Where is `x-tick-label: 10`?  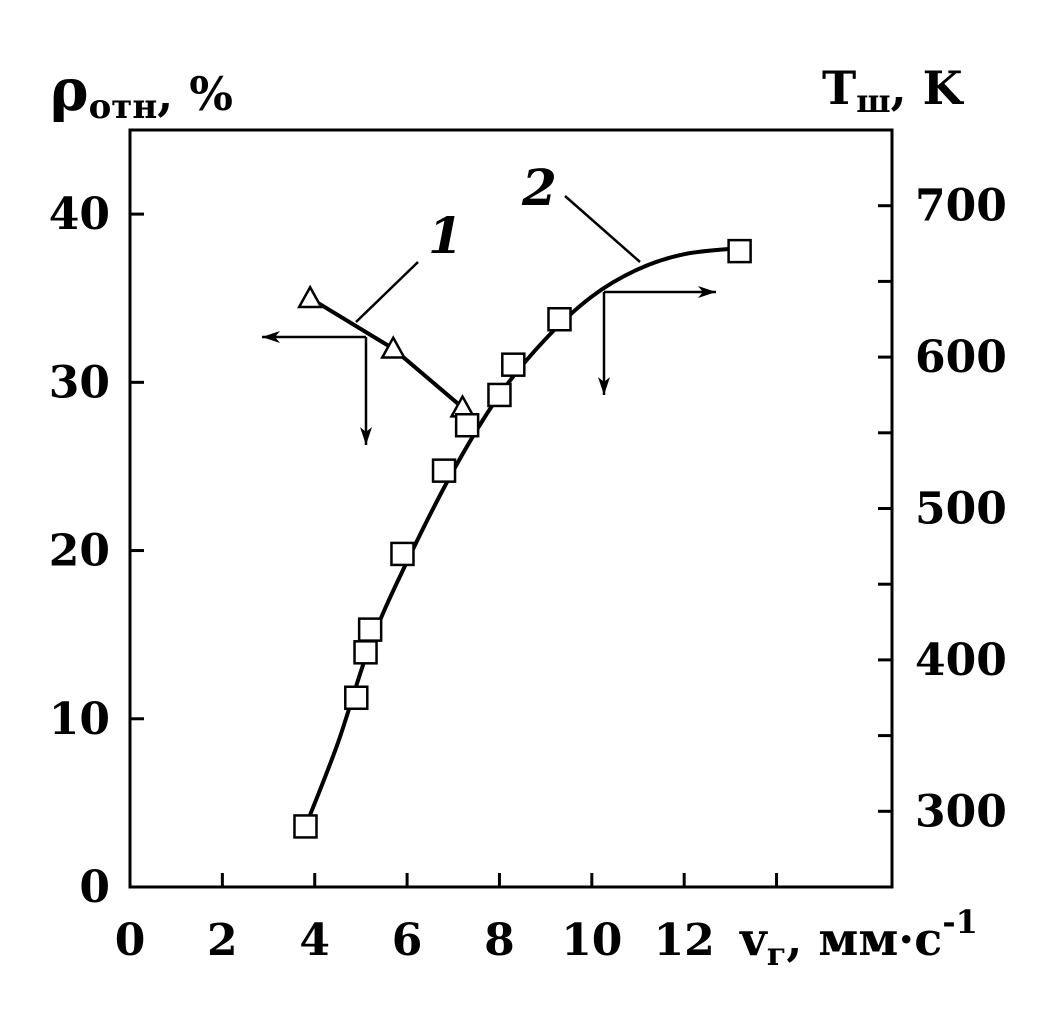
x-tick-label: 10 is located at coordinates (591, 940).